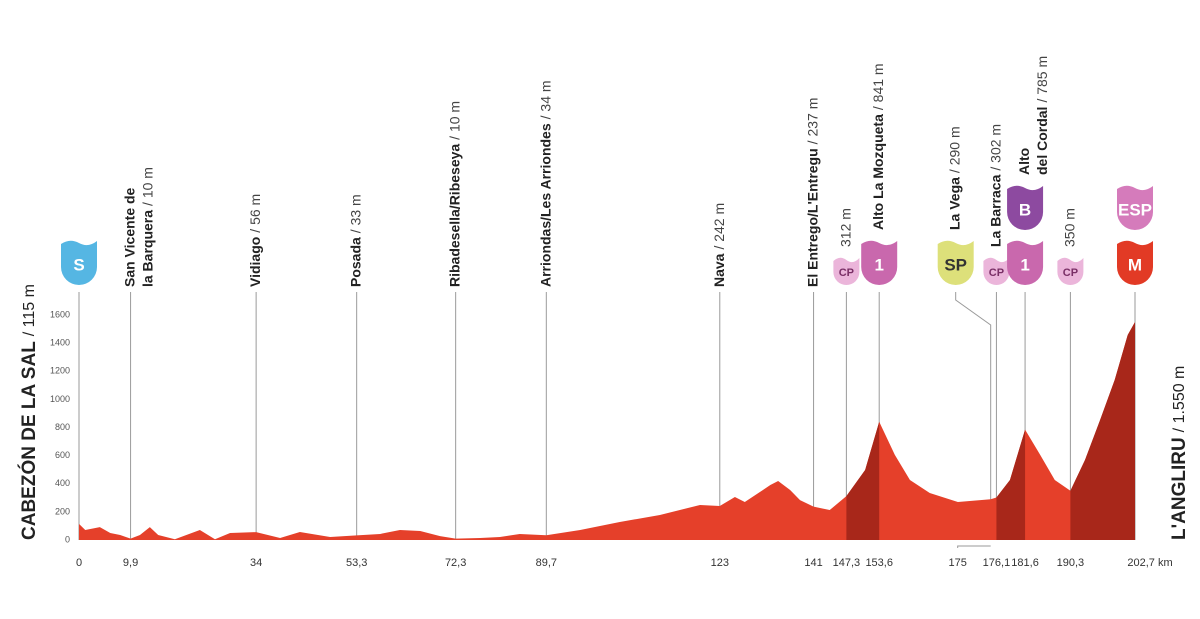 This screenshot has width=1200, height=619. I want to click on badge-text: ESP, so click(1135, 210).